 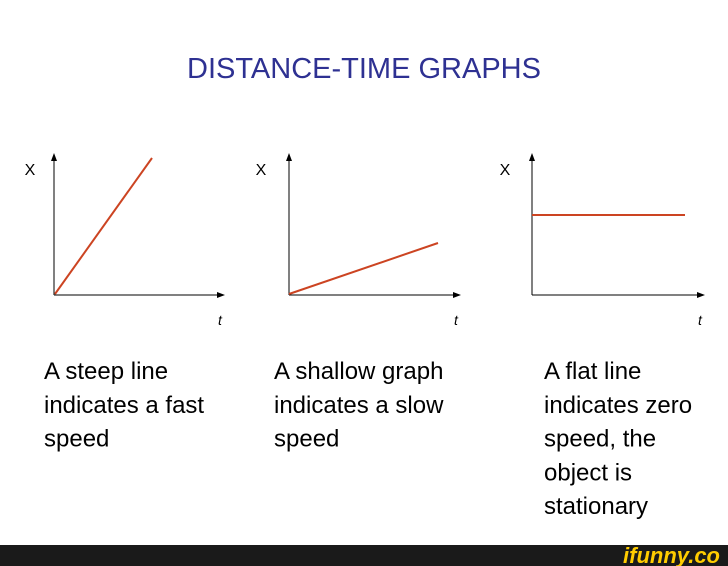 I want to click on footer-bar, so click(x=364, y=555).